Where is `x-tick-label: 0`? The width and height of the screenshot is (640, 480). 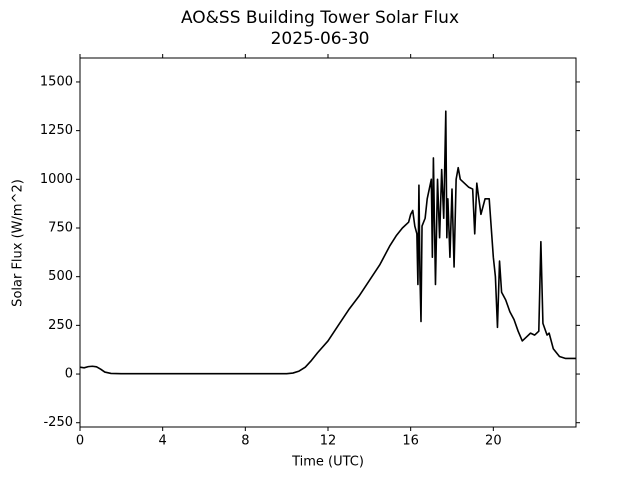 x-tick-label: 0 is located at coordinates (80, 441).